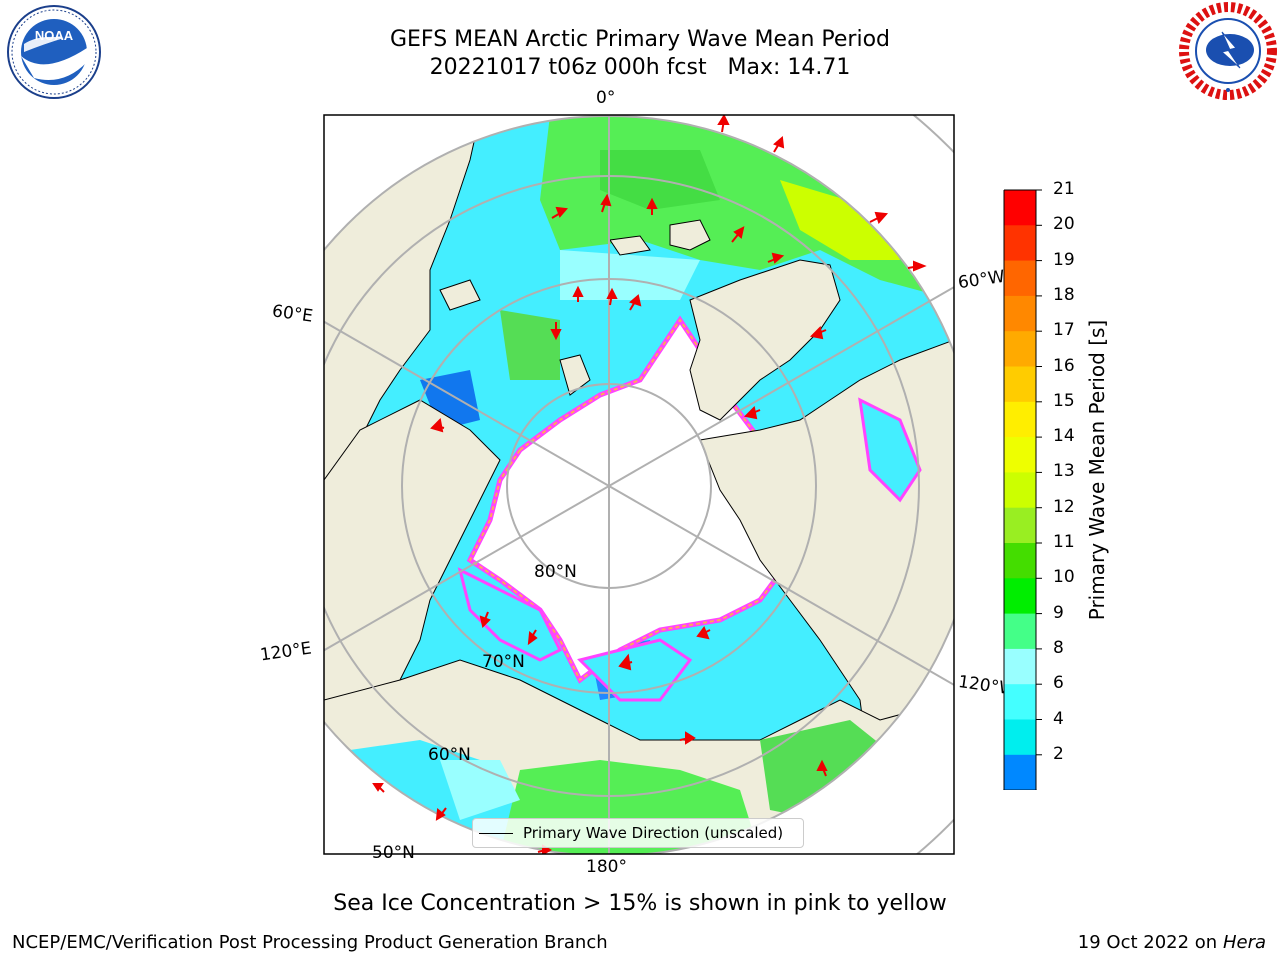 The height and width of the screenshot is (960, 1280). Describe the element at coordinates (1064, 436) in the screenshot. I see `colorbar-tick-label: 14` at that location.